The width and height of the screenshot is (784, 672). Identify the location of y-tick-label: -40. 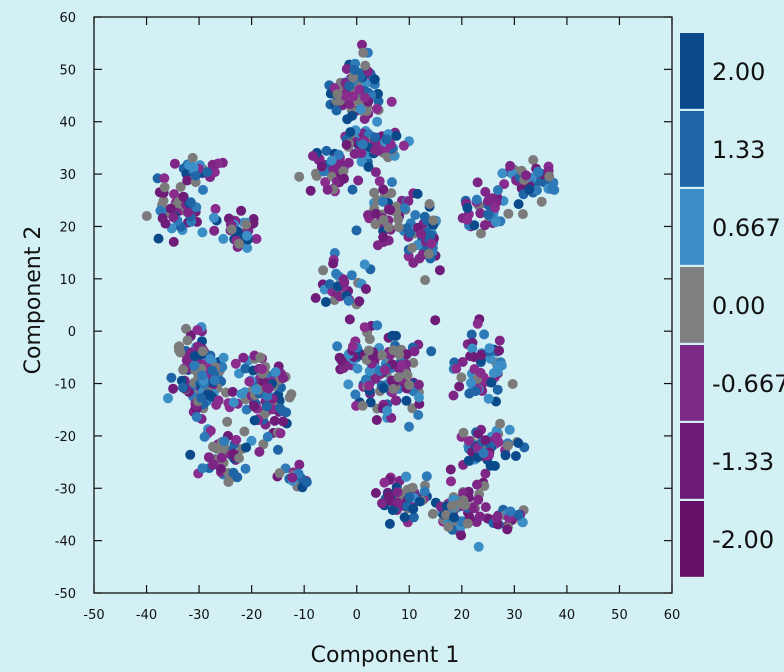
(65, 542).